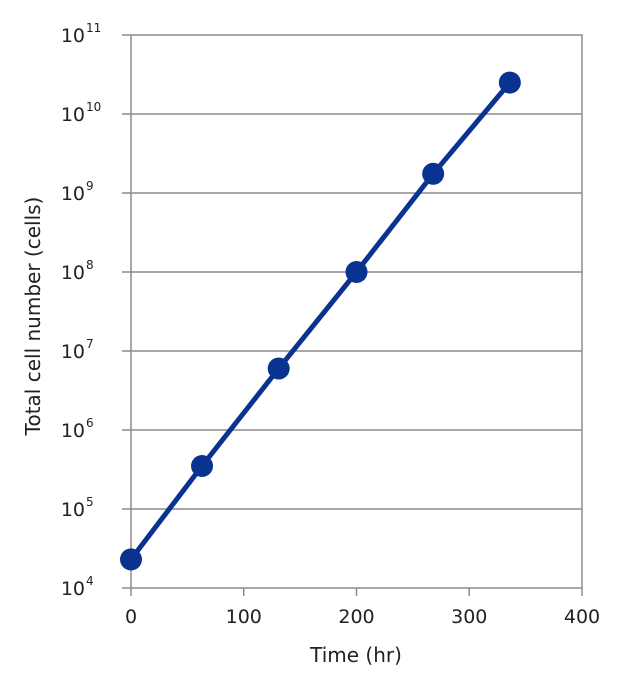 Image resolution: width=637 pixels, height=675 pixels. I want to click on x-tick-label: 100, so click(244, 617).